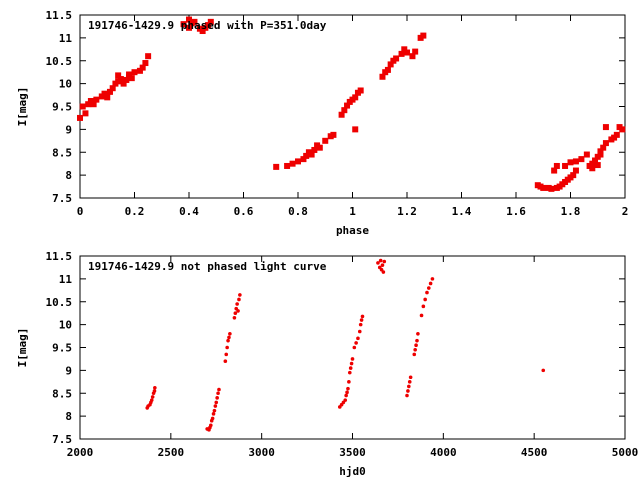  Describe the element at coordinates (462, 211) in the screenshot. I see `chart1-xtick-label: 1.4` at that location.